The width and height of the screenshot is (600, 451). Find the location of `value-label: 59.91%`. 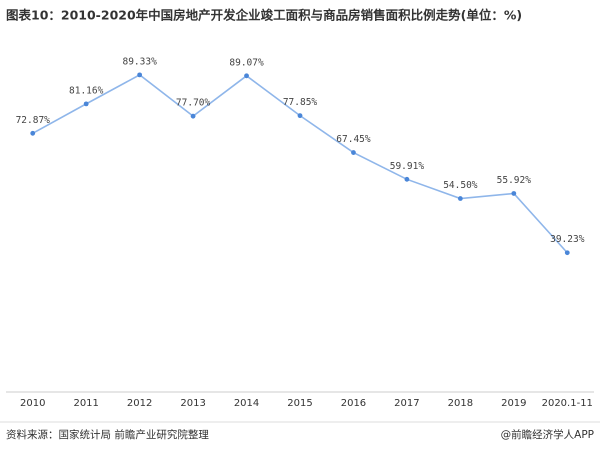

value-label: 59.91% is located at coordinates (407, 166).